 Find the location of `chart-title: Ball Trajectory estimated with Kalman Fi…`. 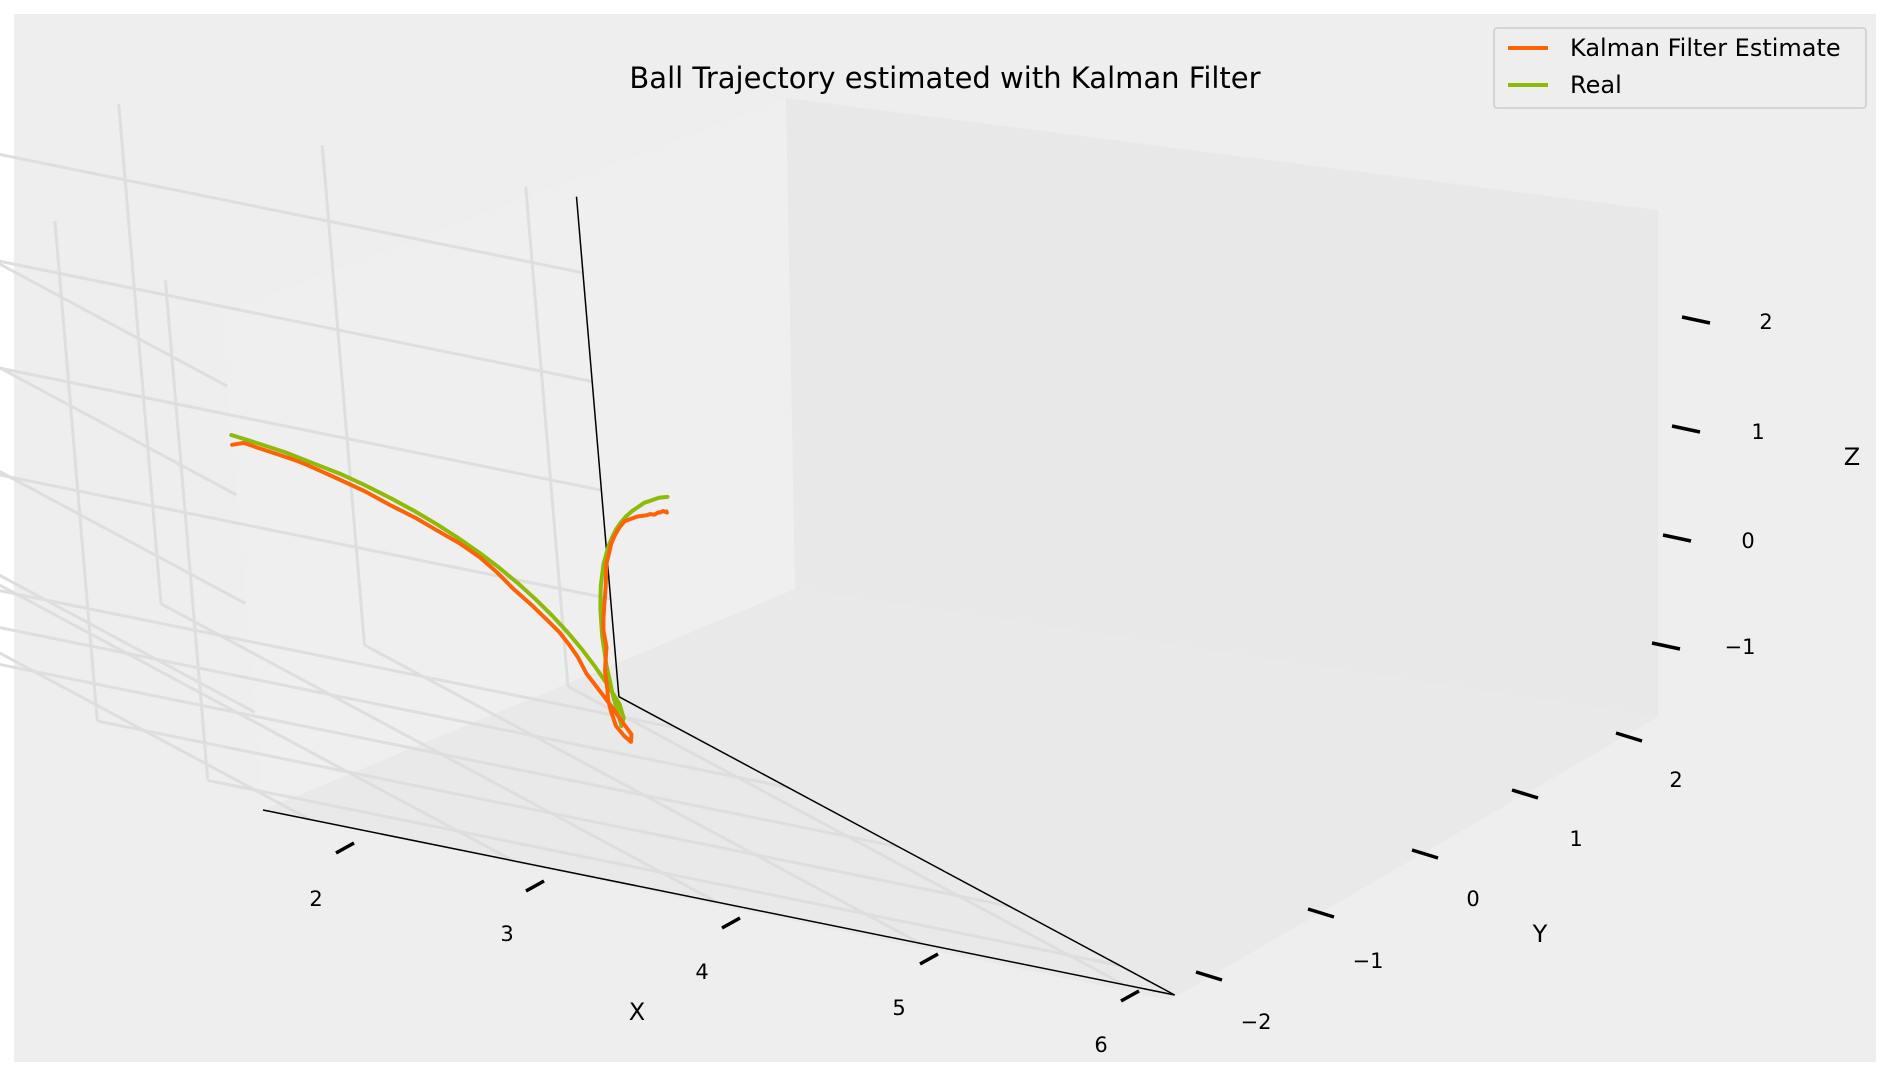

chart-title: Ball Trajectory estimated with Kalman Fi… is located at coordinates (944, 78).